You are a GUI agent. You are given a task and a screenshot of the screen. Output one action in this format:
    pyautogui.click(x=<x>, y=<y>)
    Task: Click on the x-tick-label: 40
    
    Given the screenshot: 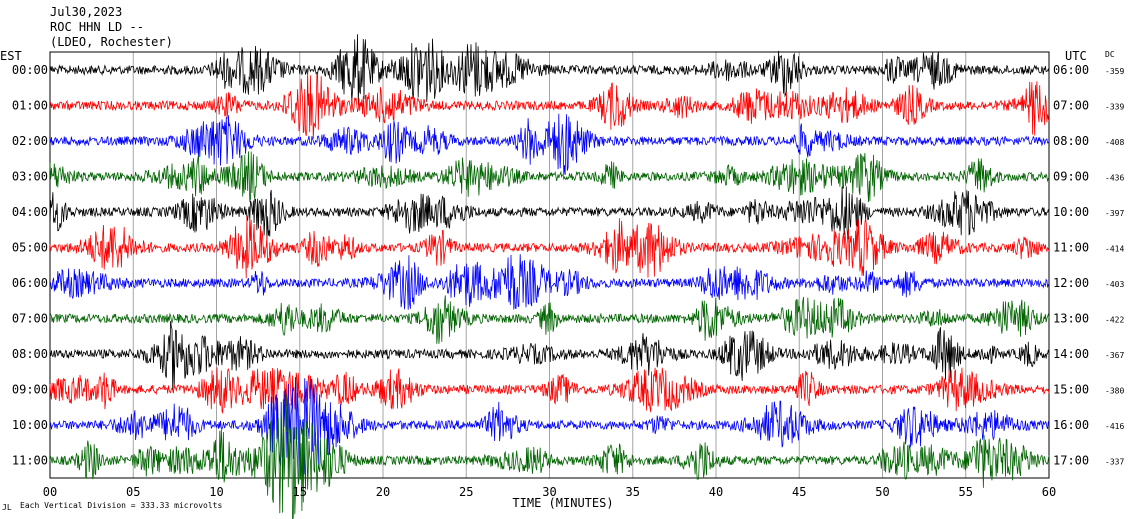 What is the action you would take?
    pyautogui.click(x=716, y=492)
    